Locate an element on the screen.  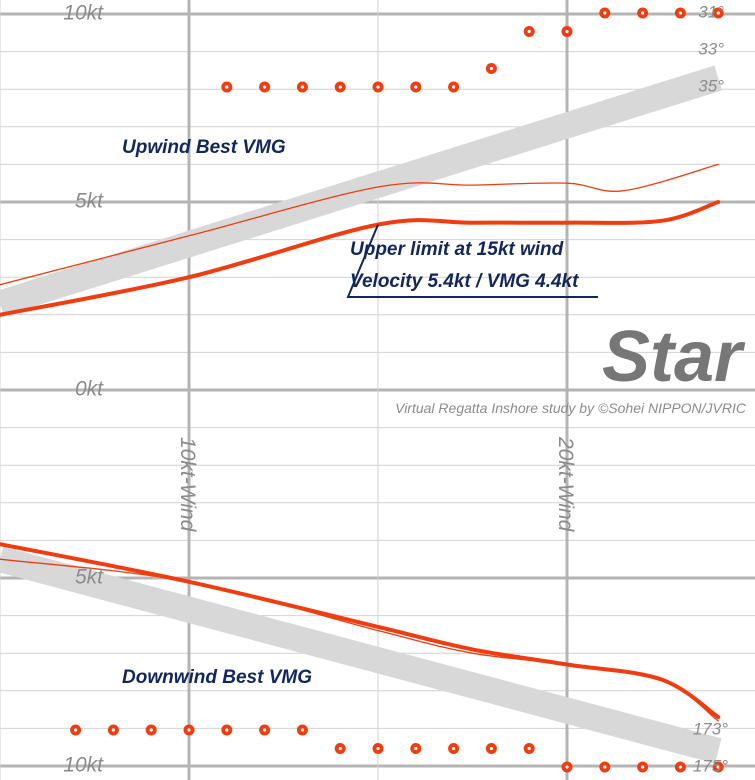
upwind-angle-label: 33° is located at coordinates (711, 48).